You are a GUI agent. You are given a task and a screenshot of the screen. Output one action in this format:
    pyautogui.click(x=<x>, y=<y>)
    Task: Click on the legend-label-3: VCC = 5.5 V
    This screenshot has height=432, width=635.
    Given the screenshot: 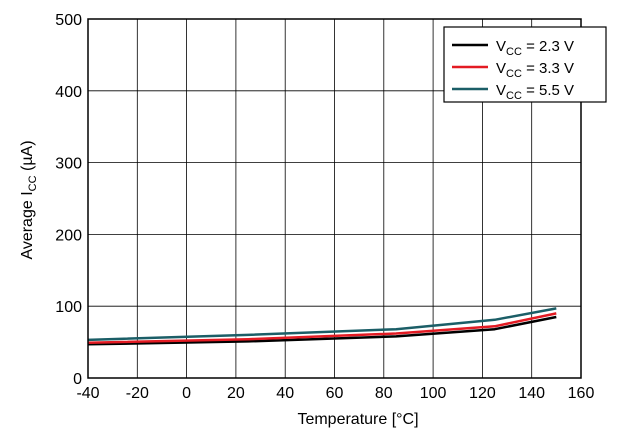 What is the action you would take?
    pyautogui.click(x=535, y=92)
    